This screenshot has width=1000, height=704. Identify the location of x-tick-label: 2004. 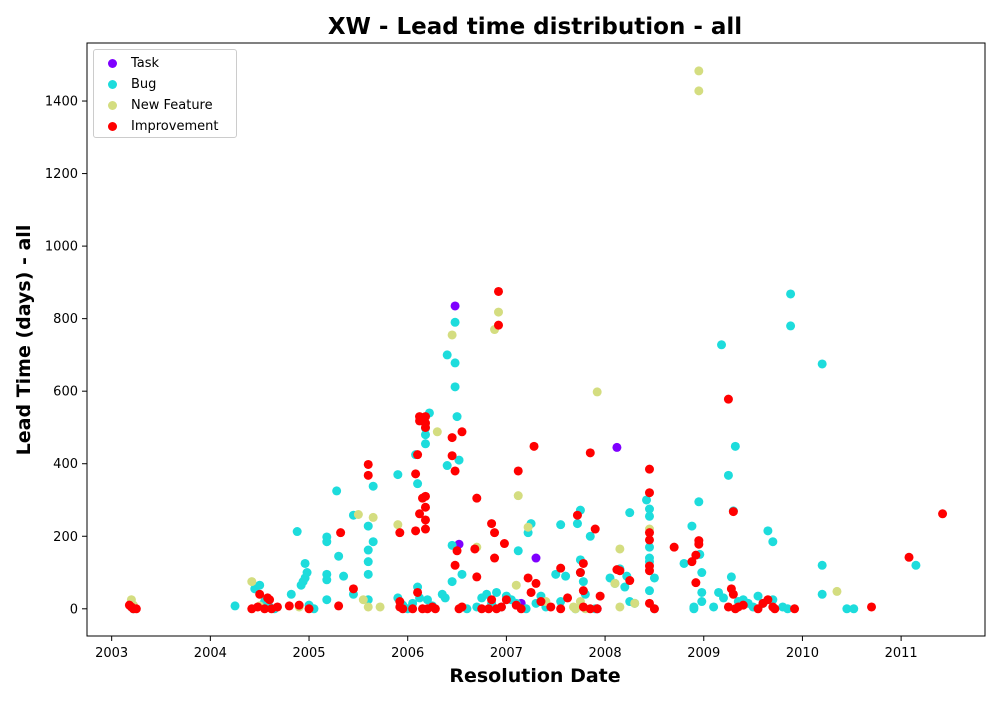
(210, 653).